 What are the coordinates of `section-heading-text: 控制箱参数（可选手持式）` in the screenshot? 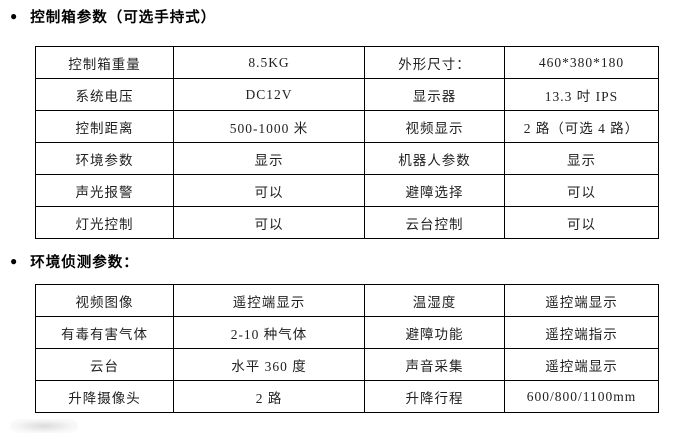 It's located at (123, 18).